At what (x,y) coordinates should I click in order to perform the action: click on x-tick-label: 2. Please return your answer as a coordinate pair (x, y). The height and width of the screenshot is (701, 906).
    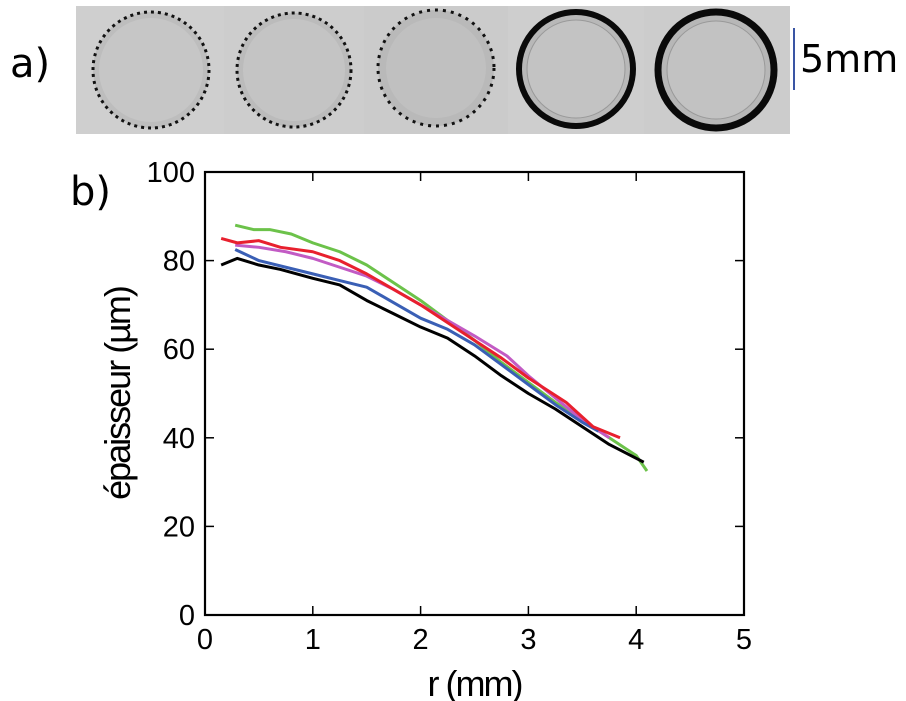
    Looking at the image, I should click on (421, 640).